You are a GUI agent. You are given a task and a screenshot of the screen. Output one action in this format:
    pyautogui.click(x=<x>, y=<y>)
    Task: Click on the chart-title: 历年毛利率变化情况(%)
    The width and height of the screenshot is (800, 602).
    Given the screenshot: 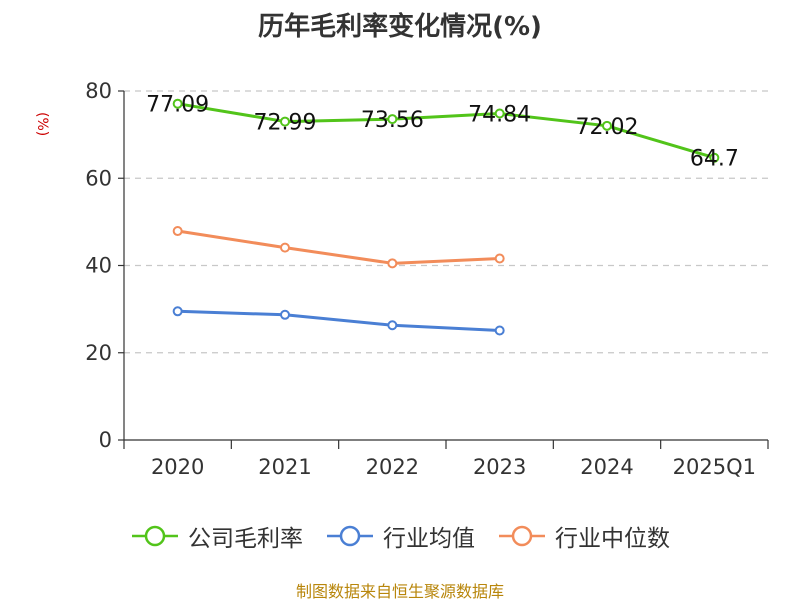 What is the action you would take?
    pyautogui.click(x=400, y=27)
    